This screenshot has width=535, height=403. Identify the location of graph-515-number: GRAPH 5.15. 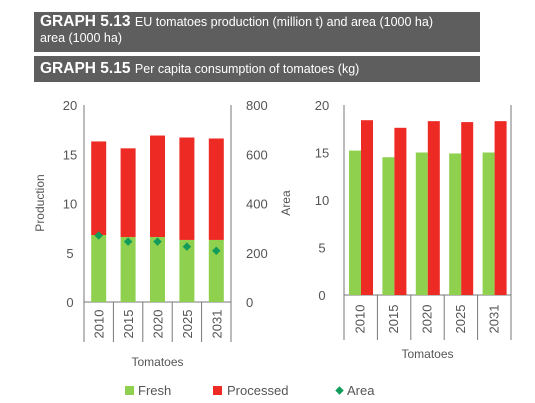
(85, 68).